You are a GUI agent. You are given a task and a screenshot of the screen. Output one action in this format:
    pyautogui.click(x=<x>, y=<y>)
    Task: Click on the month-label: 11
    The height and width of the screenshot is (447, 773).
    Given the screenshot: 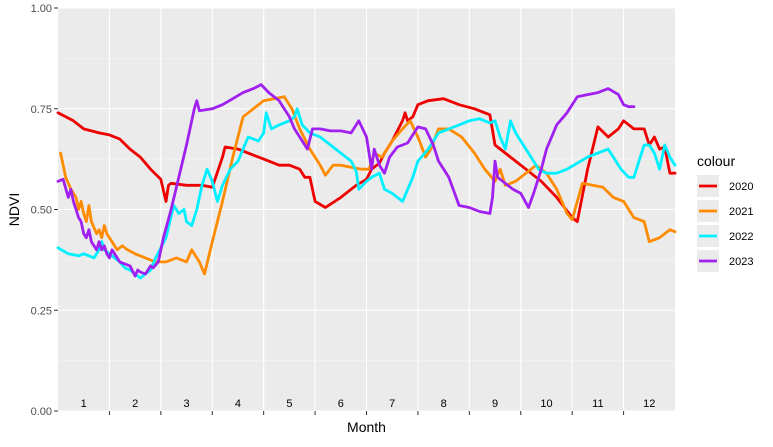 What is the action you would take?
    pyautogui.click(x=597, y=404)
    